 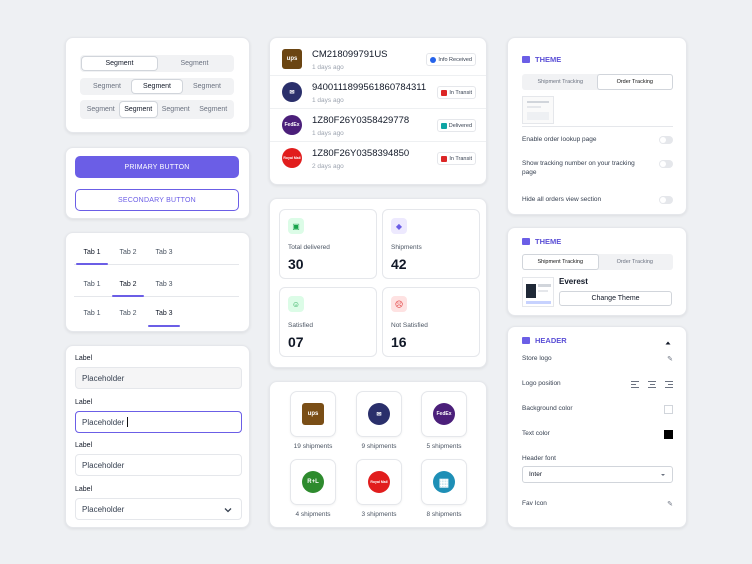 What do you see at coordinates (460, 125) in the screenshot?
I see `status-text: Delivered` at bounding box center [460, 125].